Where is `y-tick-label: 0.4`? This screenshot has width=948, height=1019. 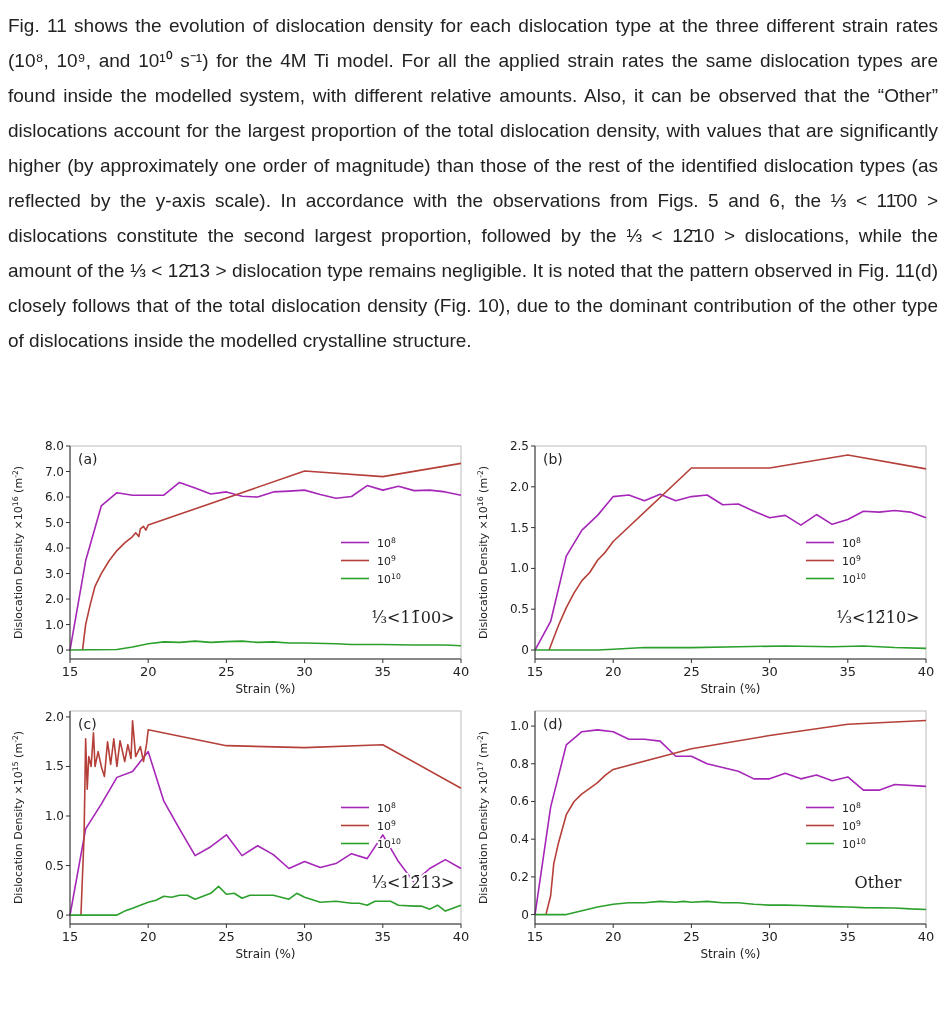
y-tick-label: 0.4 is located at coordinates (519, 839).